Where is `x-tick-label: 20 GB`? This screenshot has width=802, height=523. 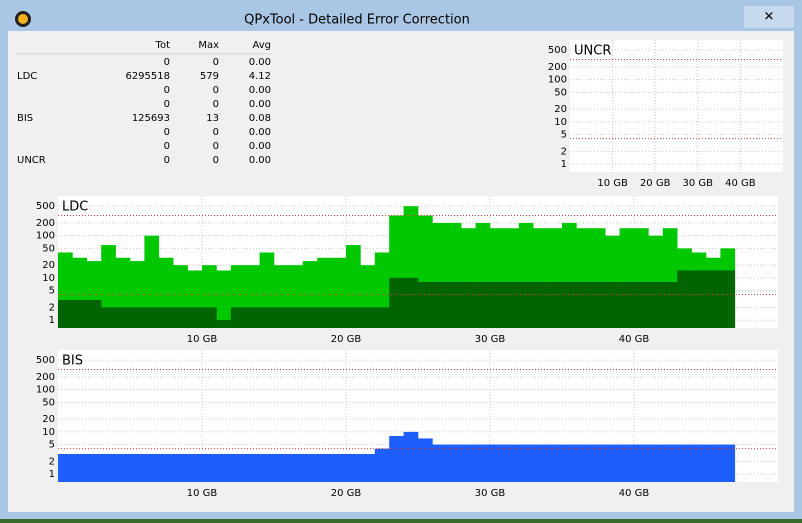
x-tick-label: 20 GB is located at coordinates (346, 493).